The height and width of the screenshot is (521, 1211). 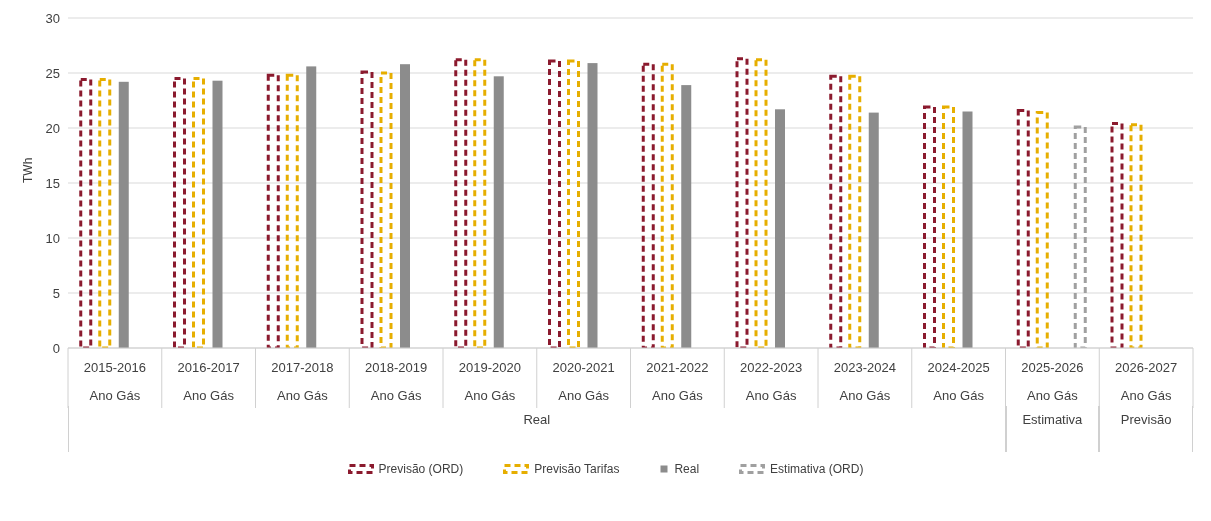 I want to click on y-tick-label: 0, so click(x=56, y=348).